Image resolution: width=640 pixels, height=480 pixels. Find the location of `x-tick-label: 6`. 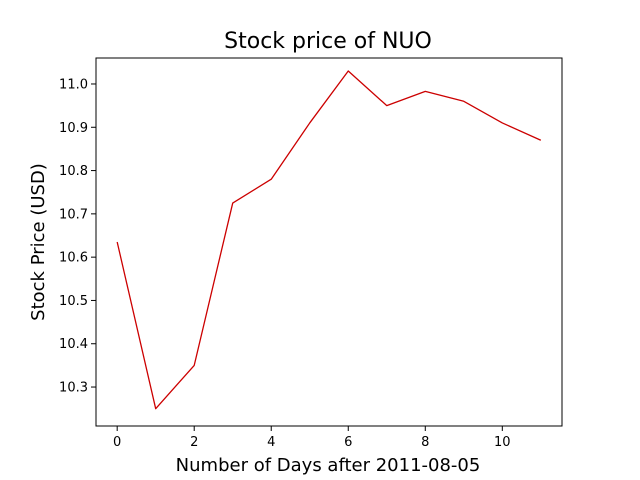

x-tick-label: 6 is located at coordinates (348, 442).